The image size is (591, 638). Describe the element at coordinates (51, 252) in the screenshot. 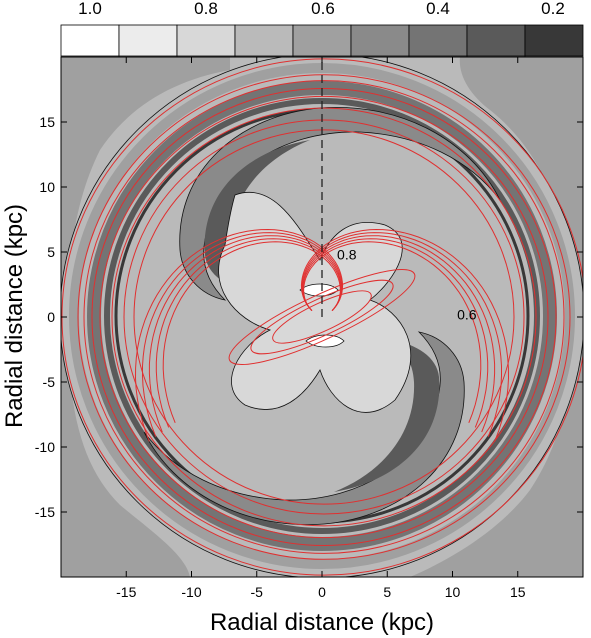

I see `y-tick-label: 5` at that location.